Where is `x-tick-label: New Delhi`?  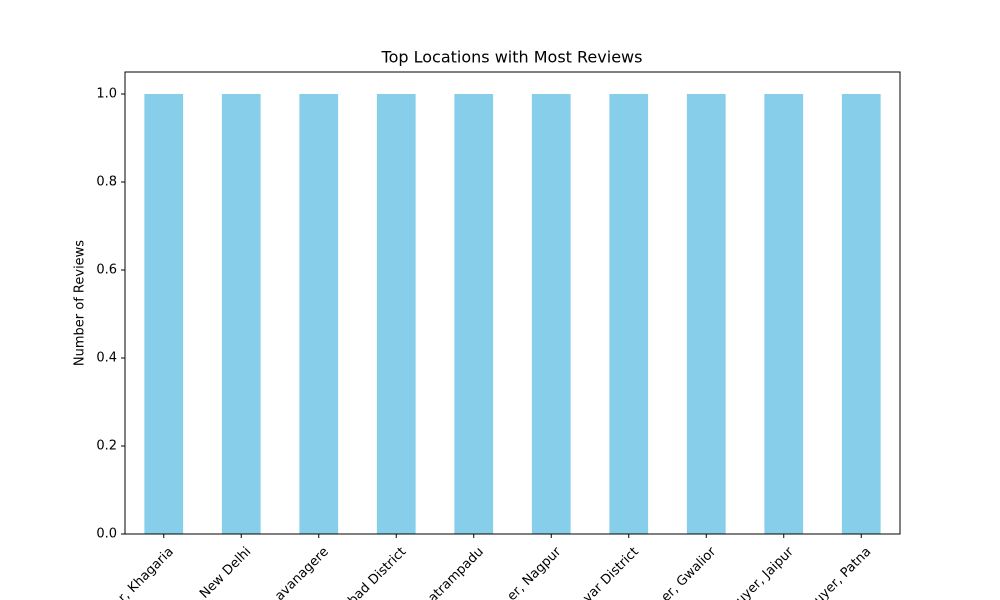 x-tick-label: New Delhi is located at coordinates (225, 572).